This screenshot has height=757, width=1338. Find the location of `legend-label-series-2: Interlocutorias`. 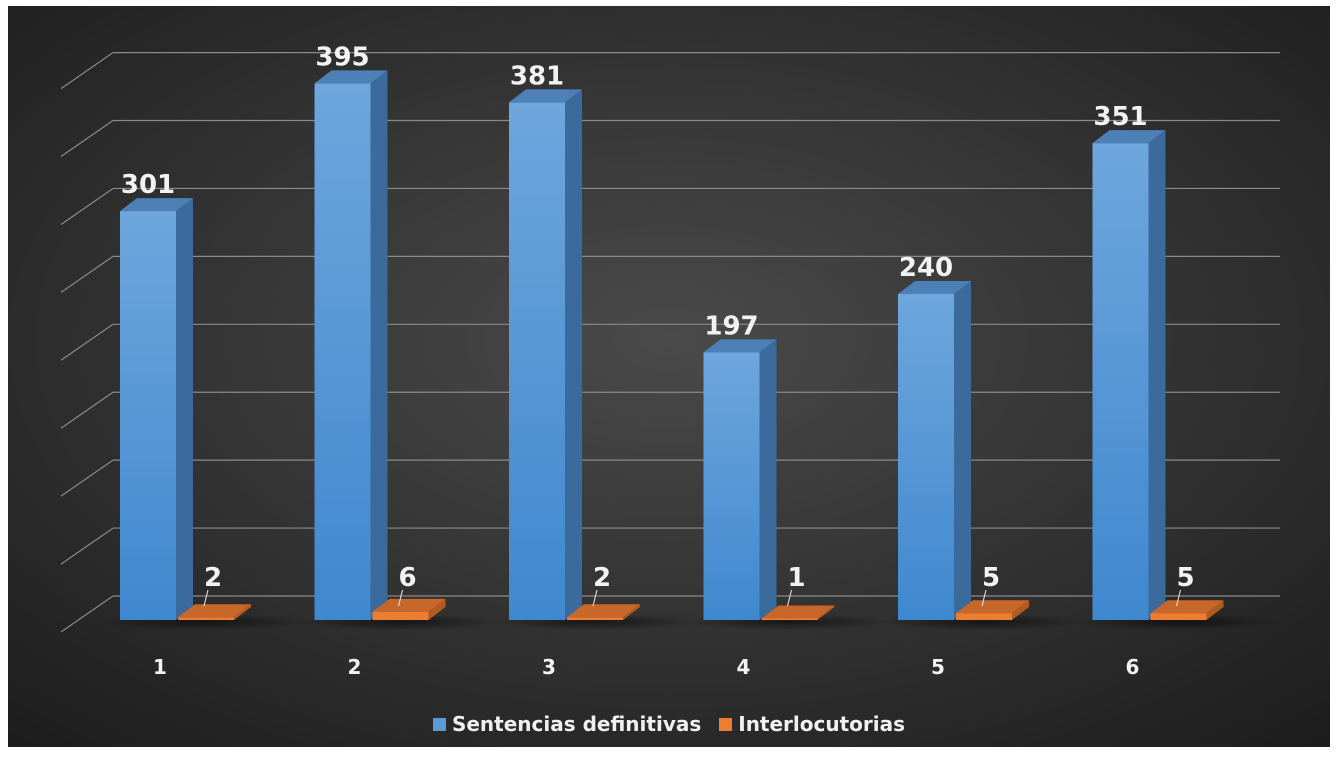

legend-label-series-2: Interlocutorias is located at coordinates (822, 724).